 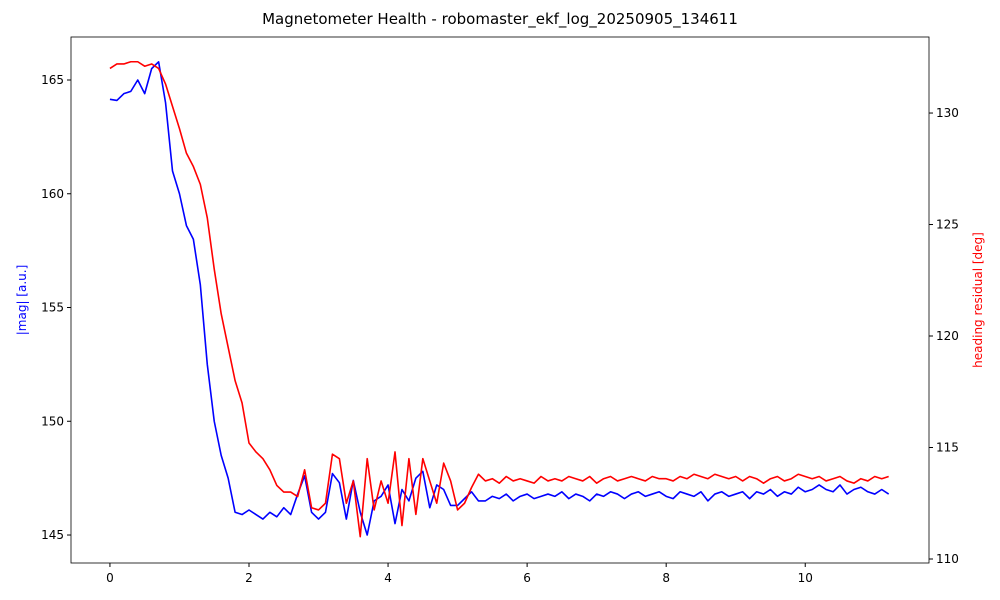 I want to click on y-tick-label: 165, so click(x=52, y=80).